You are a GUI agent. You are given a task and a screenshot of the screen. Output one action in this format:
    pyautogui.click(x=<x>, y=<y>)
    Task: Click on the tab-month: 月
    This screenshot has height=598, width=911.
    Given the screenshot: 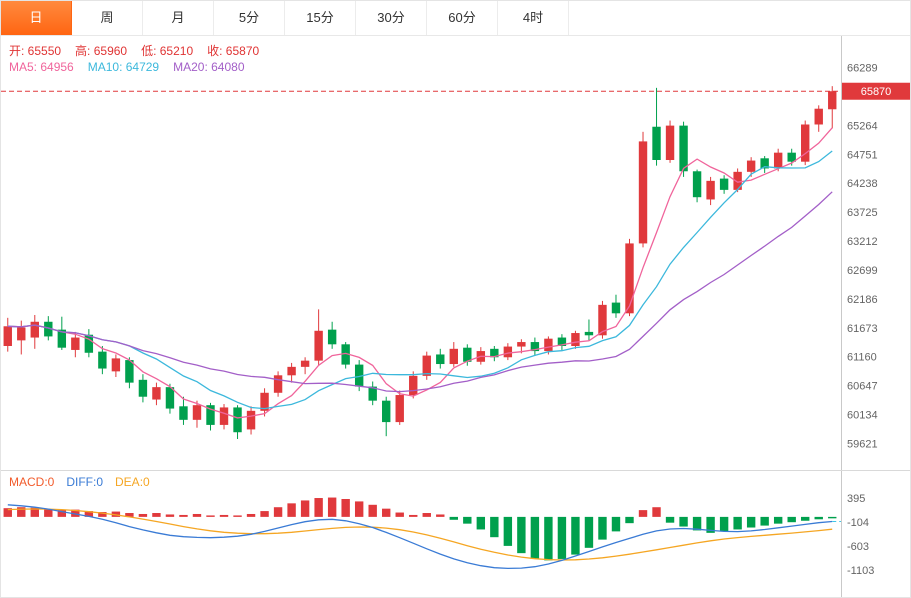 What is the action you would take?
    pyautogui.click(x=178, y=18)
    